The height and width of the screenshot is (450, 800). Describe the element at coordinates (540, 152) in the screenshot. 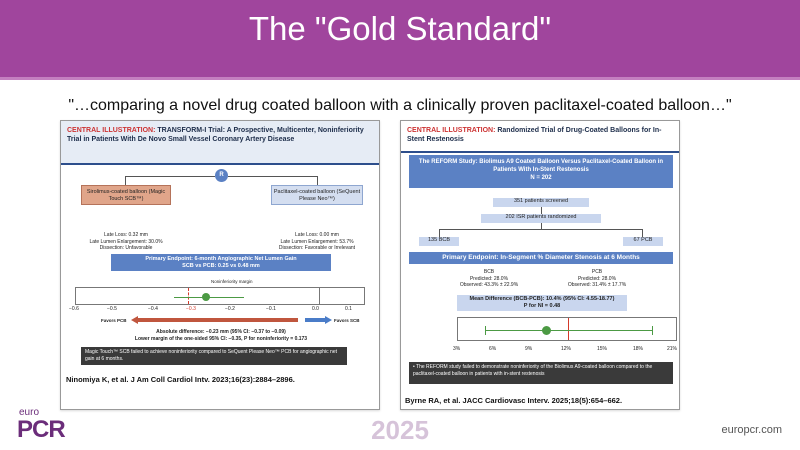

I see `right-header-strip` at that location.